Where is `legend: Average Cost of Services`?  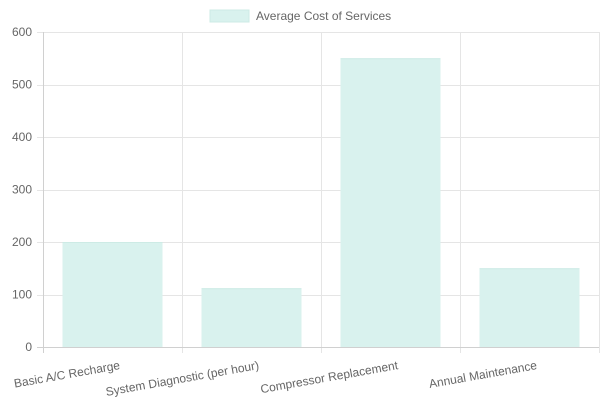
legend: Average Cost of Services is located at coordinates (300, 16).